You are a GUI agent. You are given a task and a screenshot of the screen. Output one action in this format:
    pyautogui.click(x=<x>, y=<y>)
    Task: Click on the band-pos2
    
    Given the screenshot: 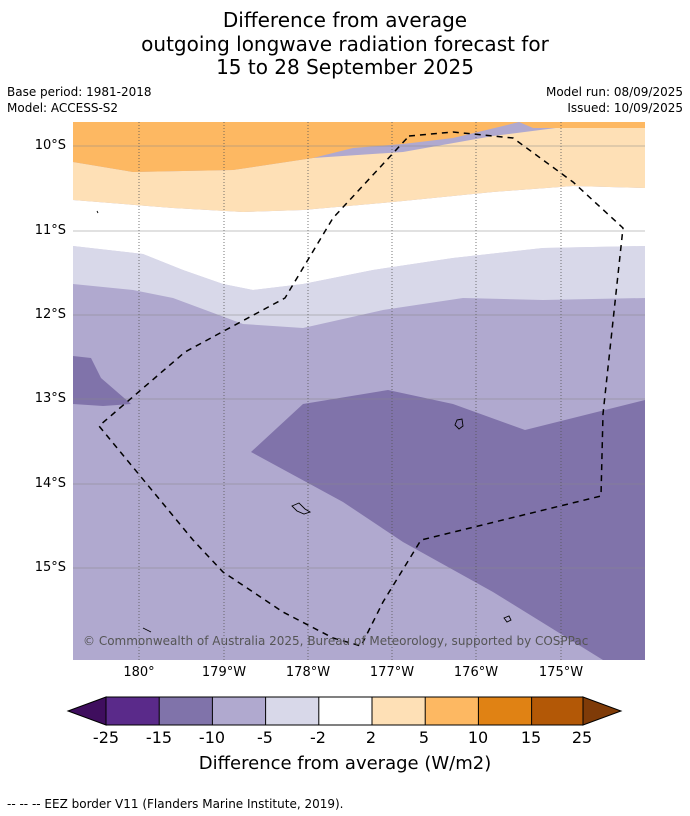 What is the action you would take?
    pyautogui.click(x=359, y=167)
    